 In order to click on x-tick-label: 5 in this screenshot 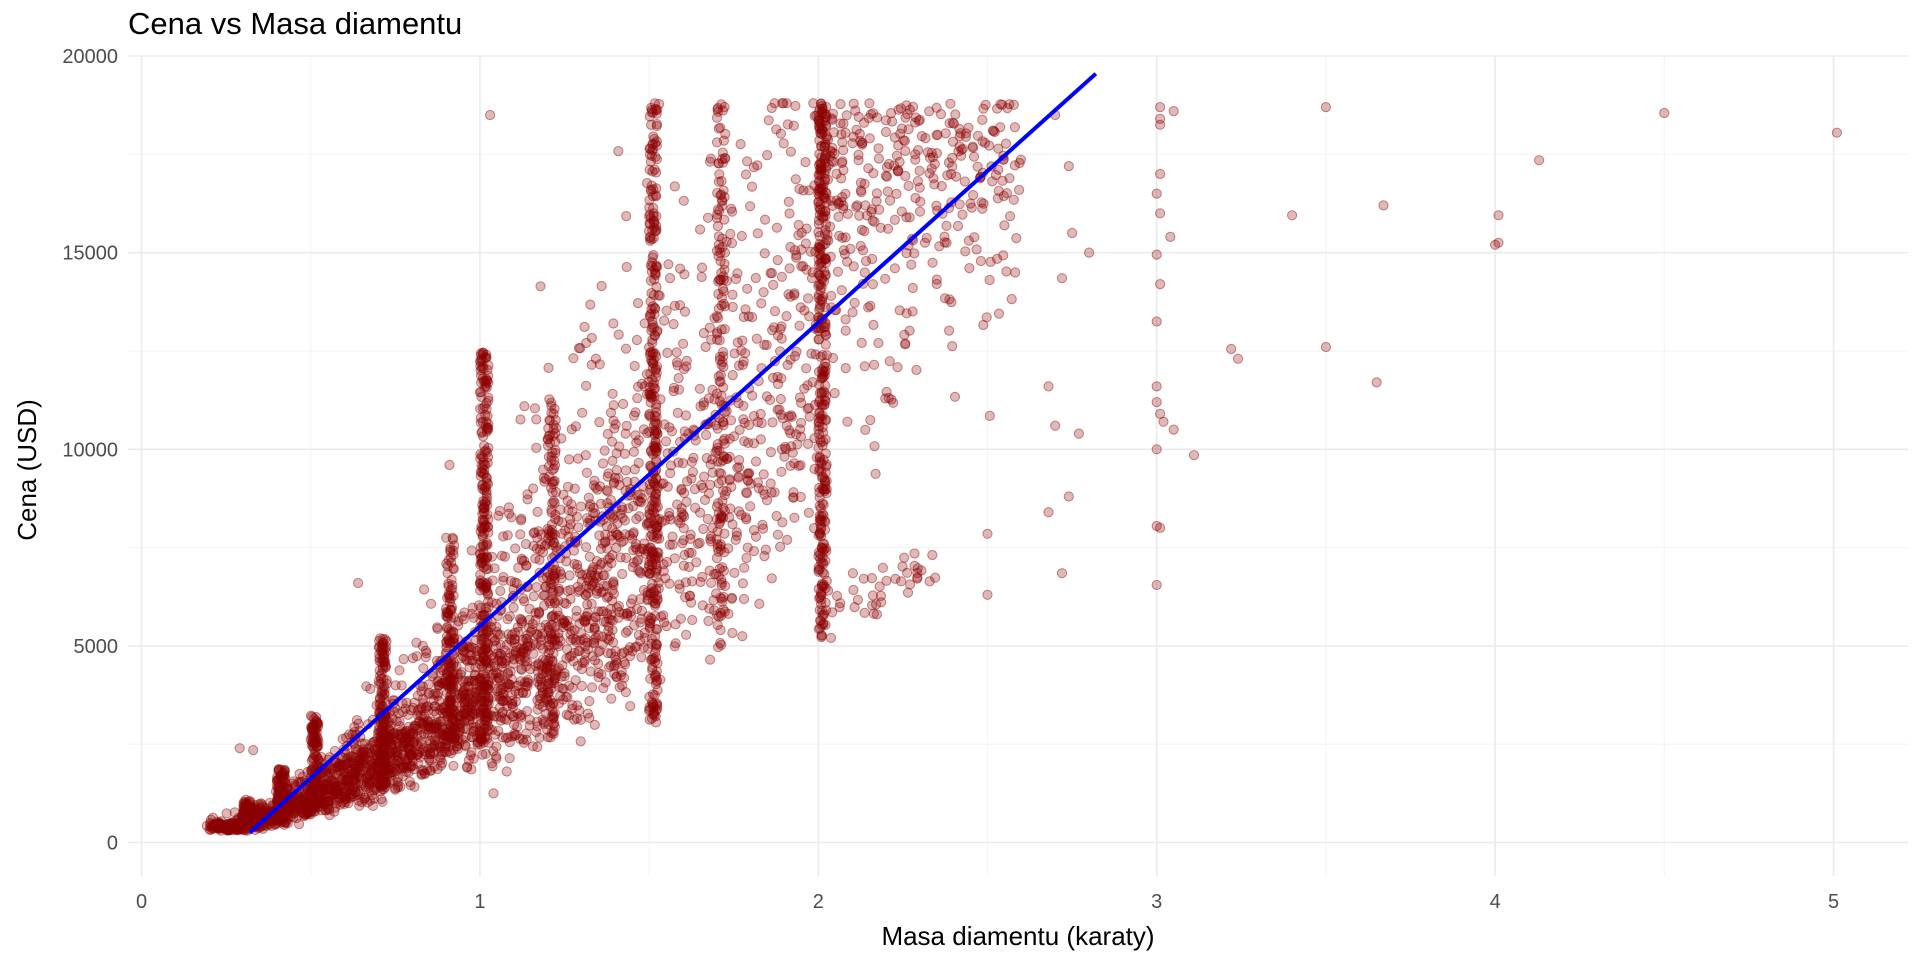, I will do `click(1833, 902)`.